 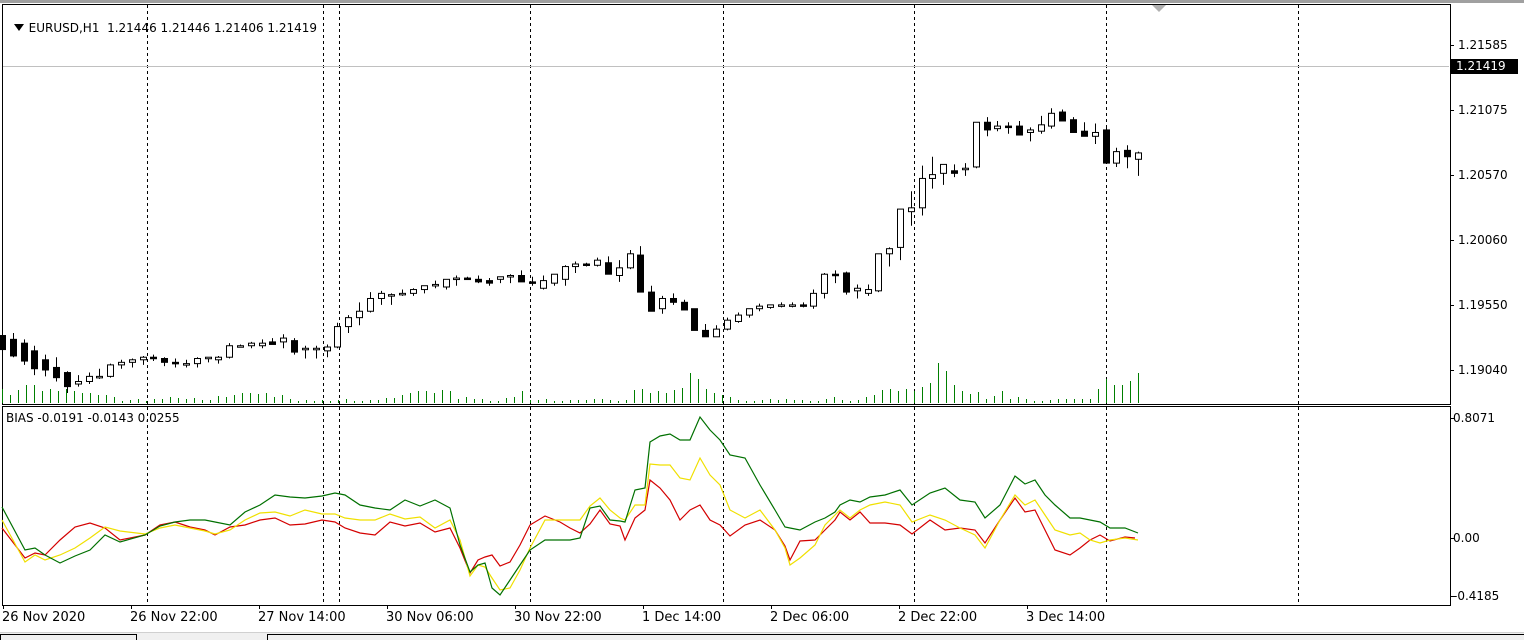 What do you see at coordinates (1066, 617) in the screenshot?
I see `time-tick-label: 3 Dec 14:00` at bounding box center [1066, 617].